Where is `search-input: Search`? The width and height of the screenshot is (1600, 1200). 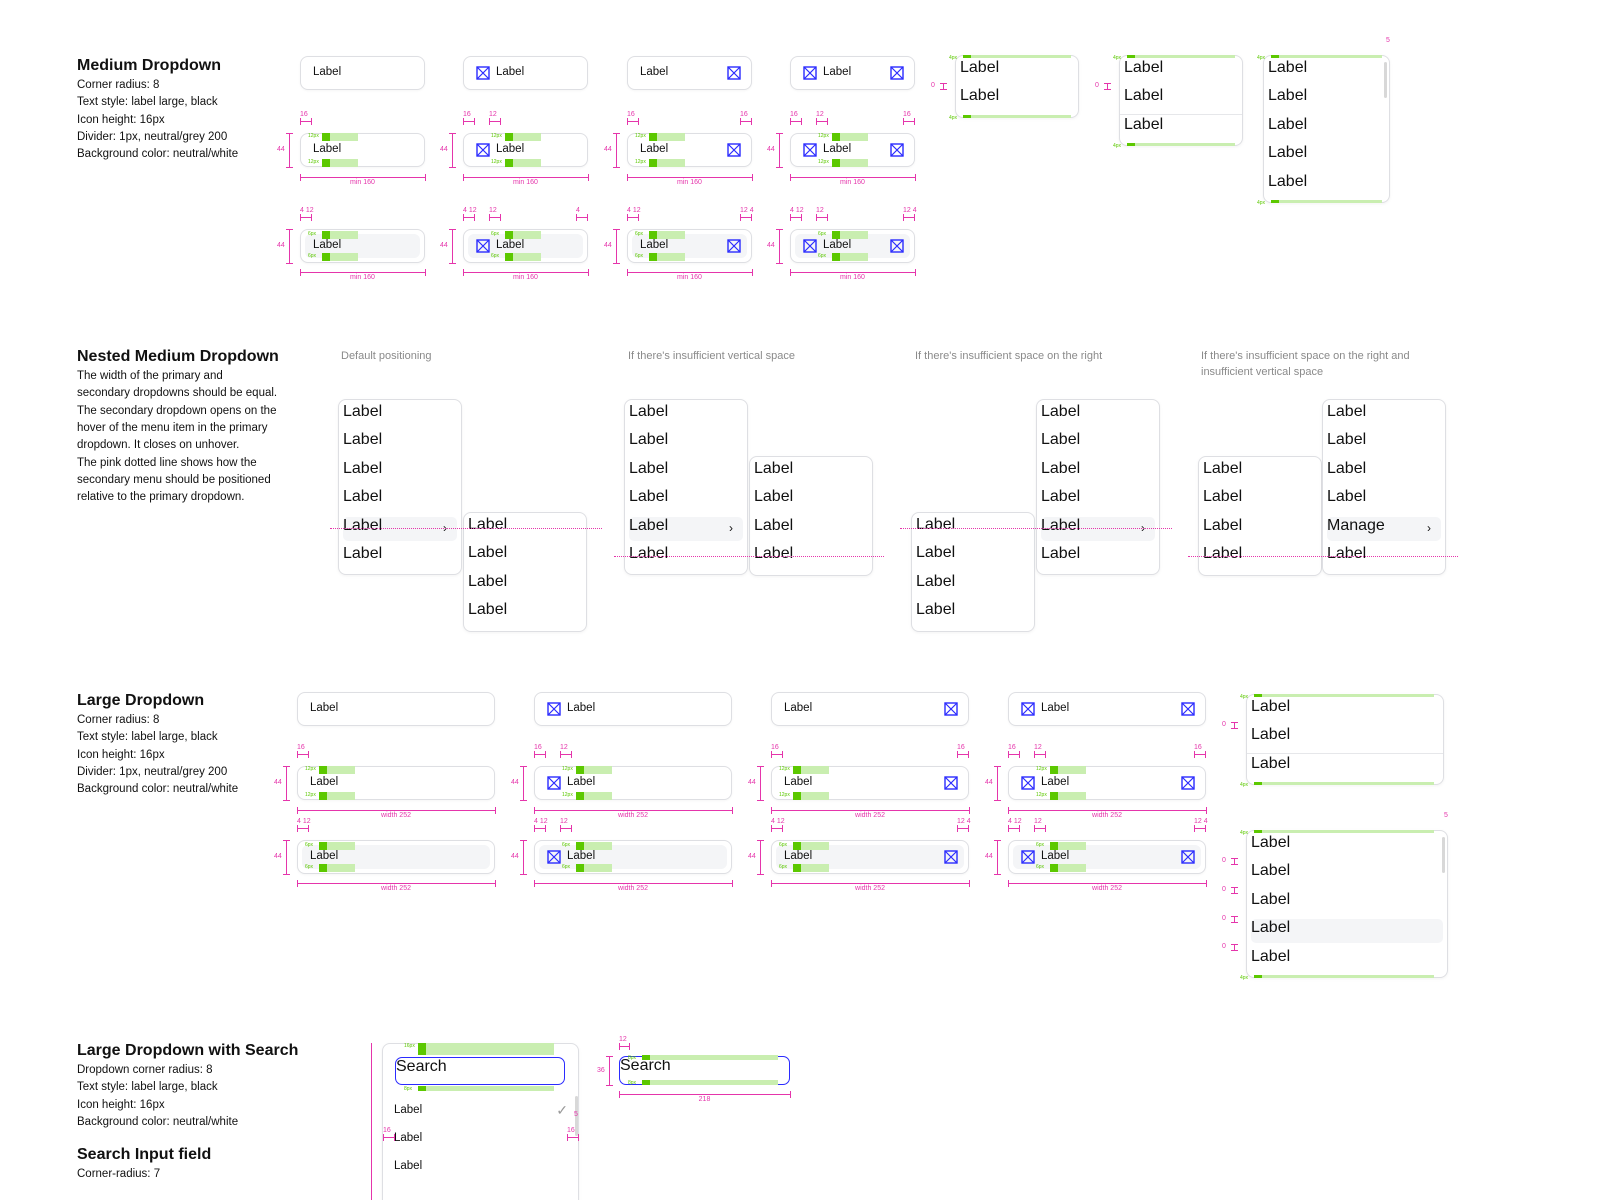
search-input: Search is located at coordinates (480, 1071).